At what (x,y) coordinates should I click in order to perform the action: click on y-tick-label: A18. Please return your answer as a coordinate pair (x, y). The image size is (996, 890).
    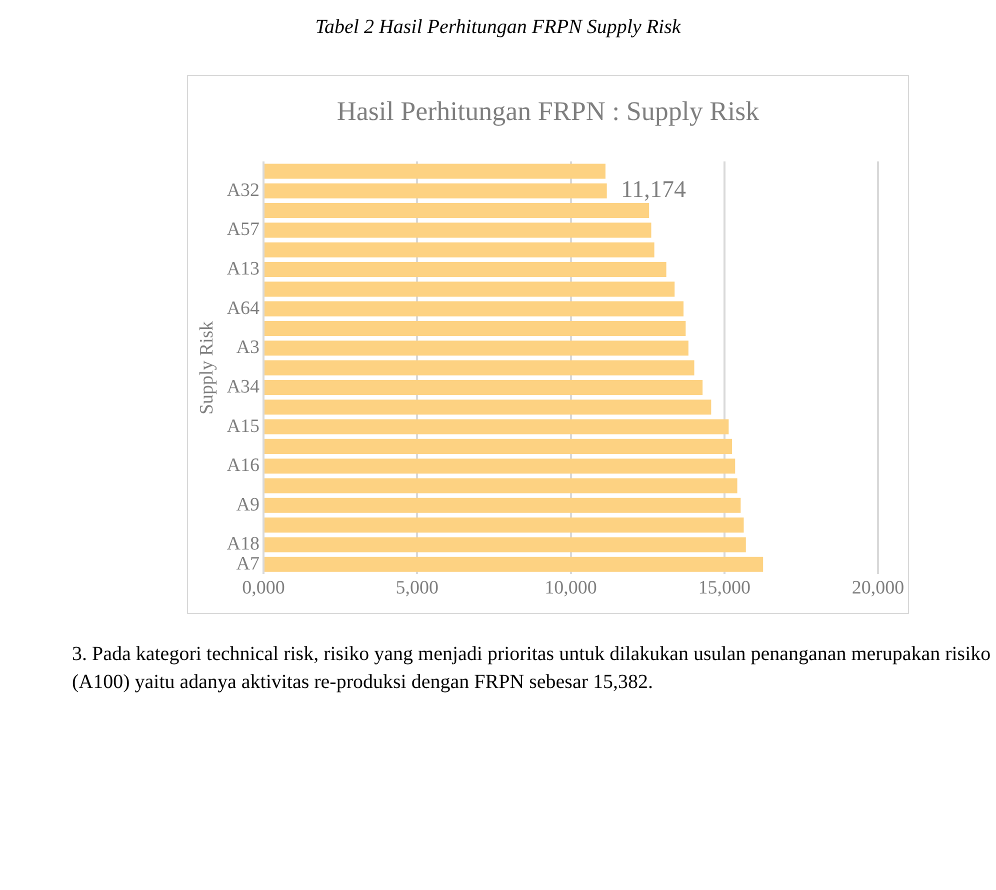
    Looking at the image, I should click on (243, 544).